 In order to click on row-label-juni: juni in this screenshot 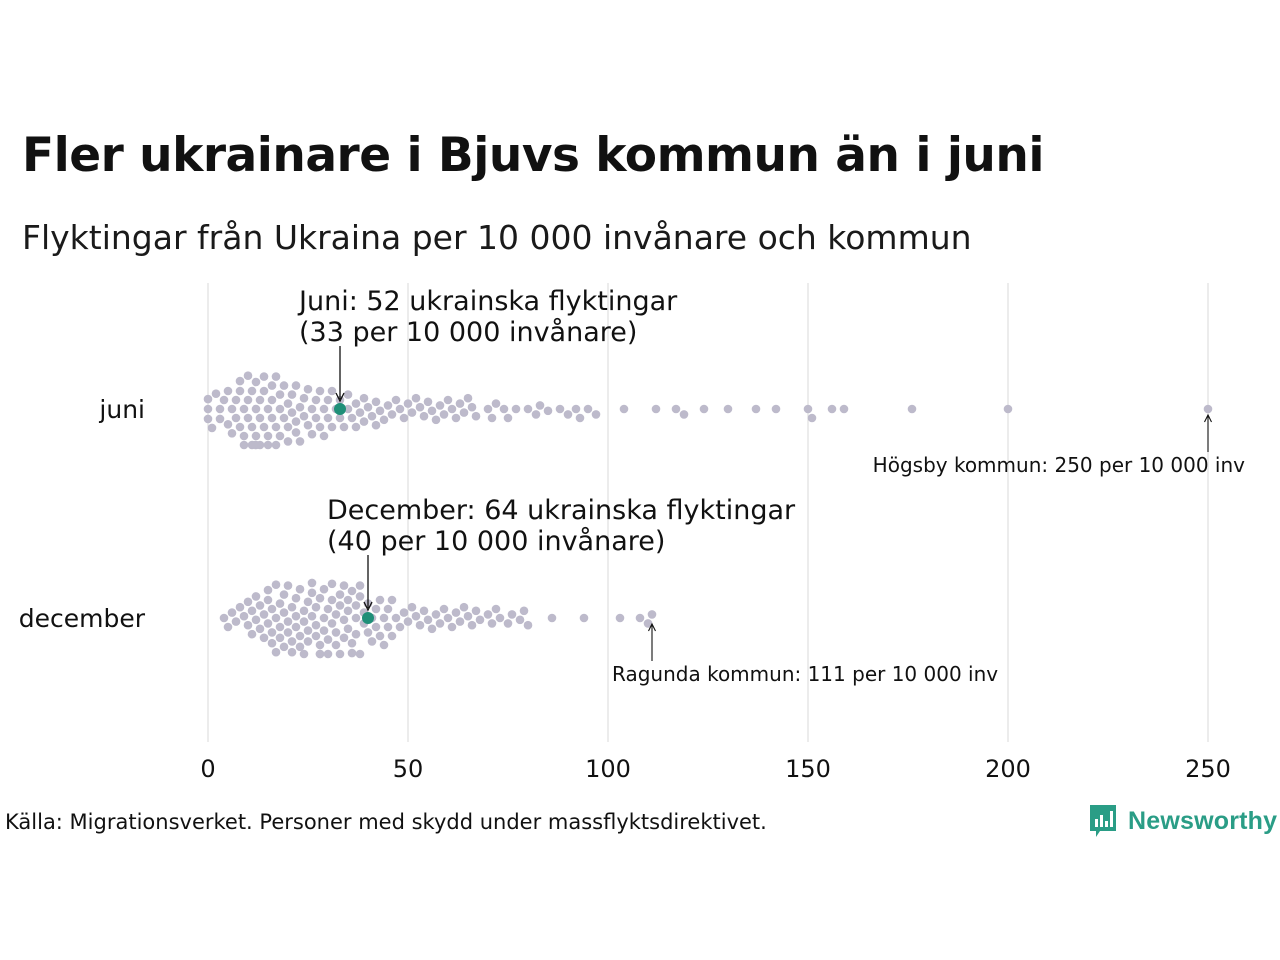, I will do `click(121, 409)`.